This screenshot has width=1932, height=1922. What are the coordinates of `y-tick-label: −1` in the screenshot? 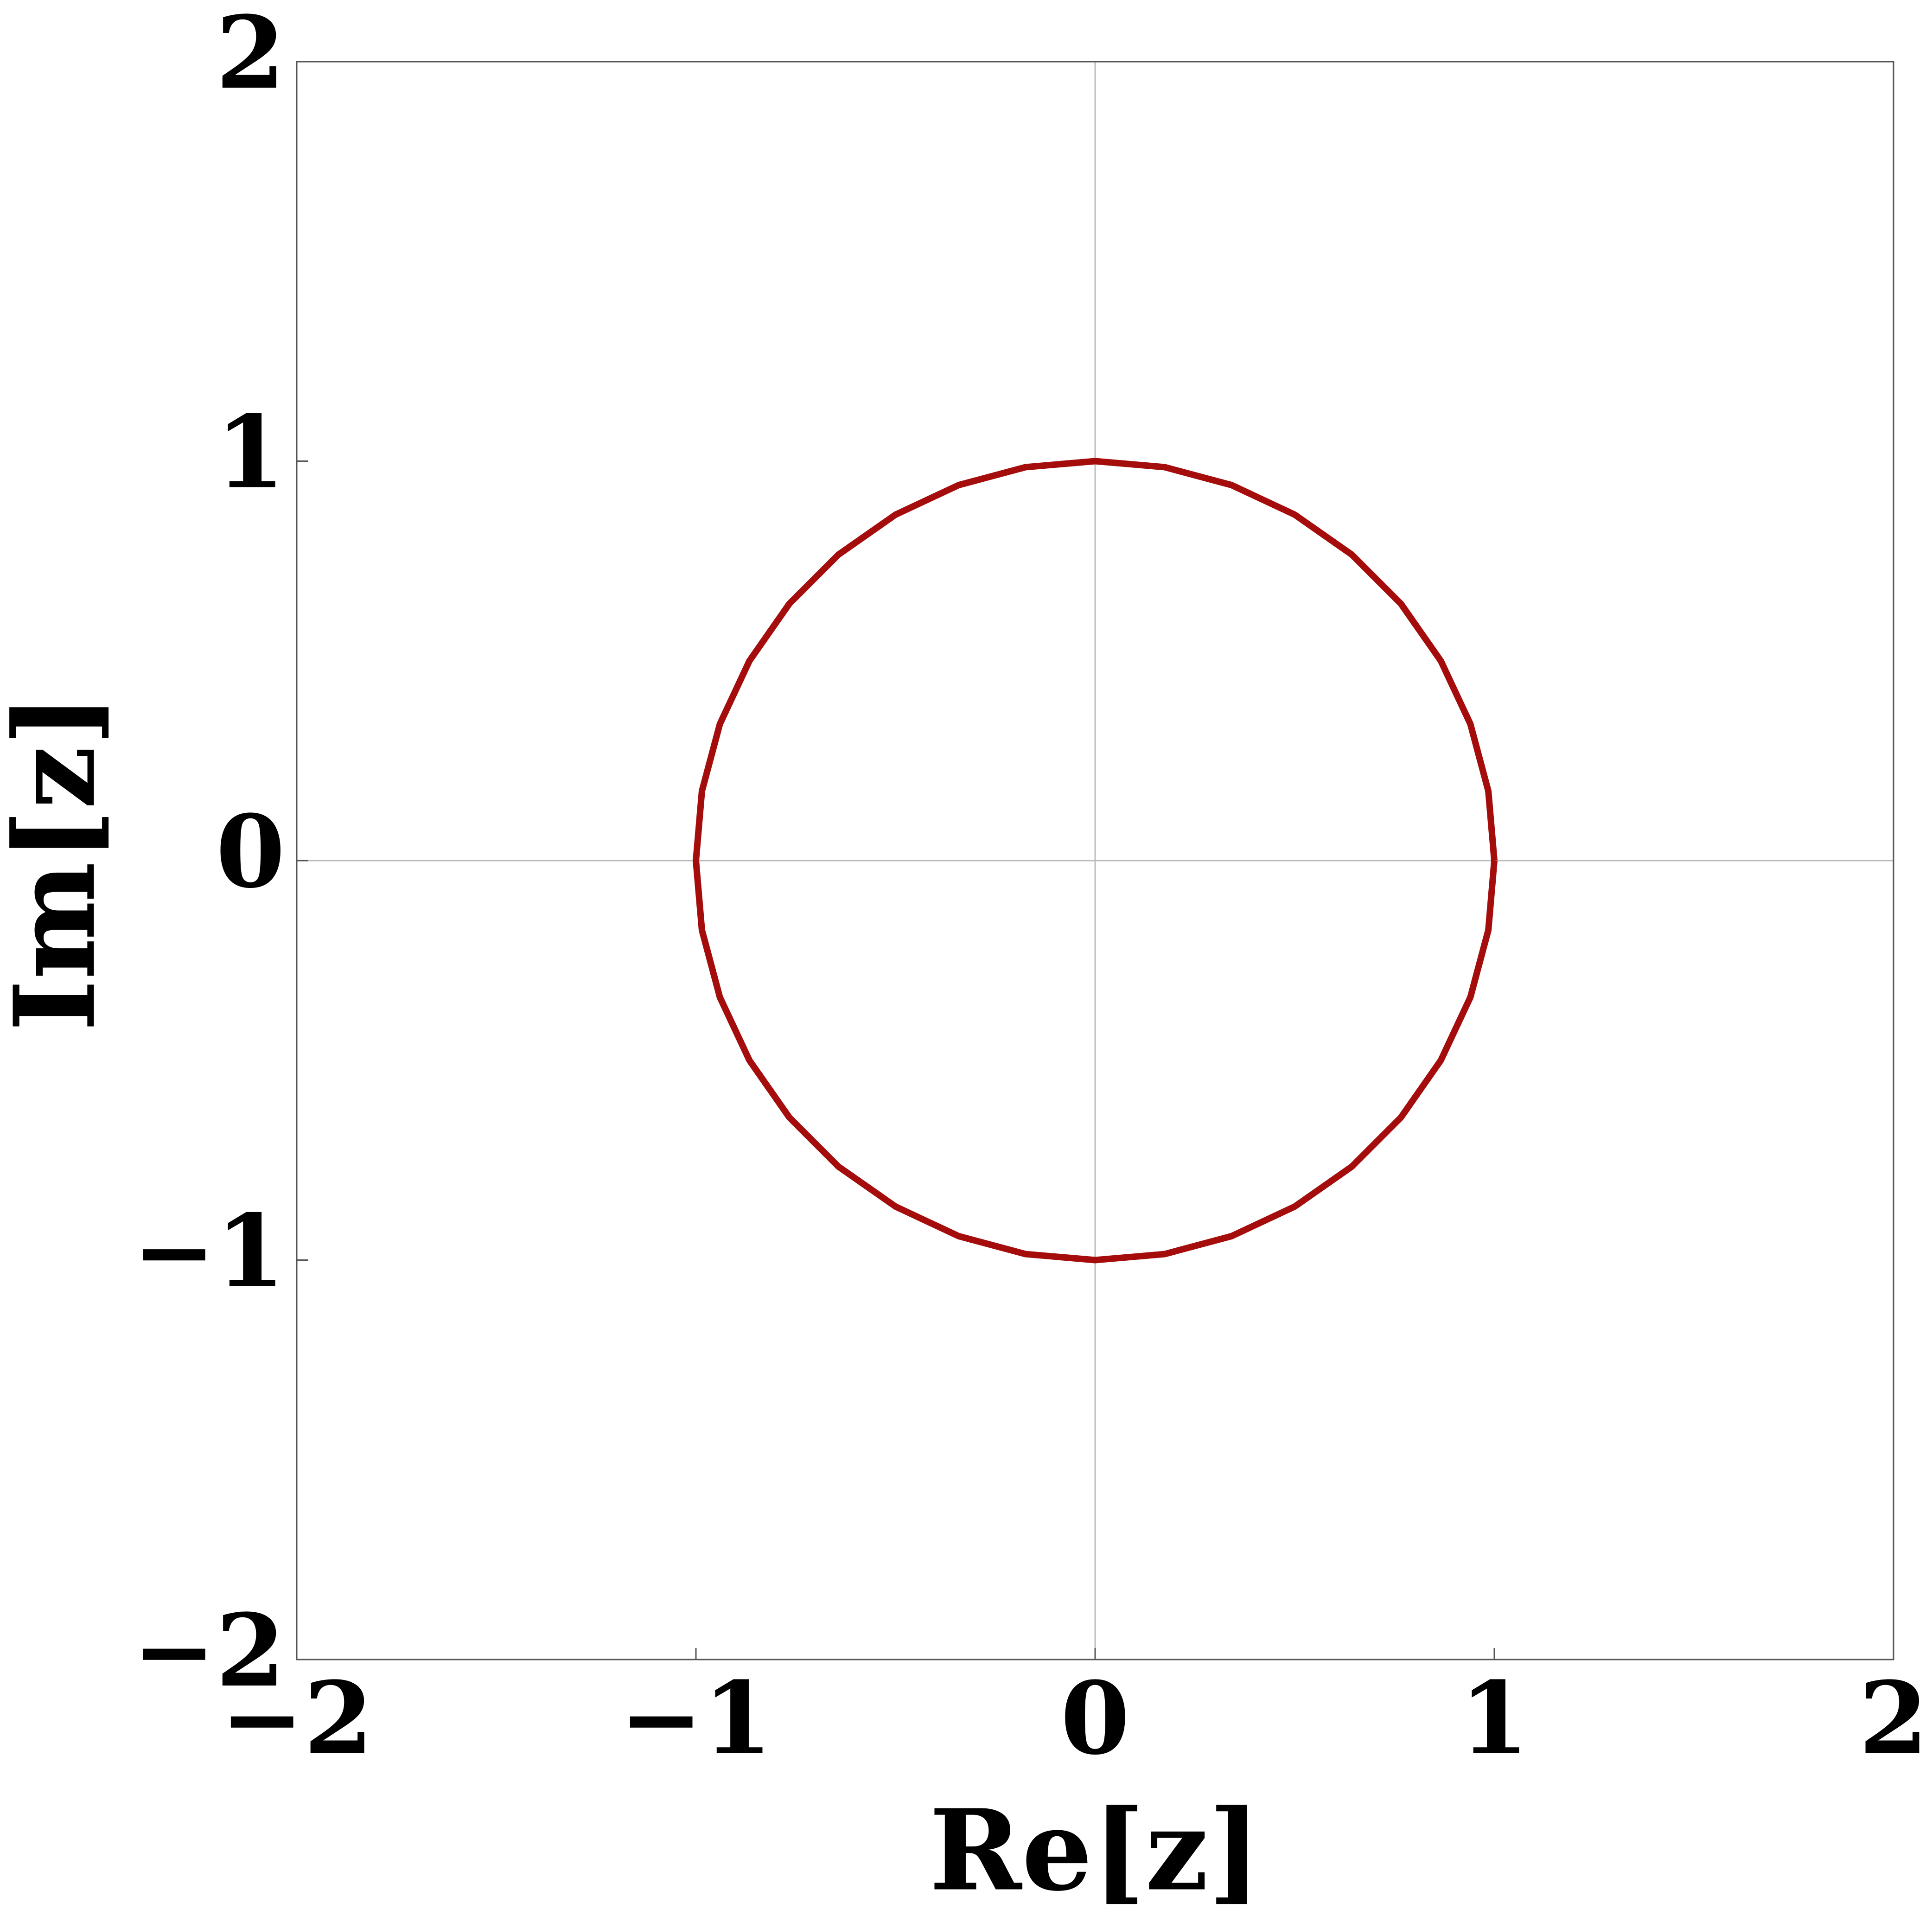 It's located at (208, 1251).